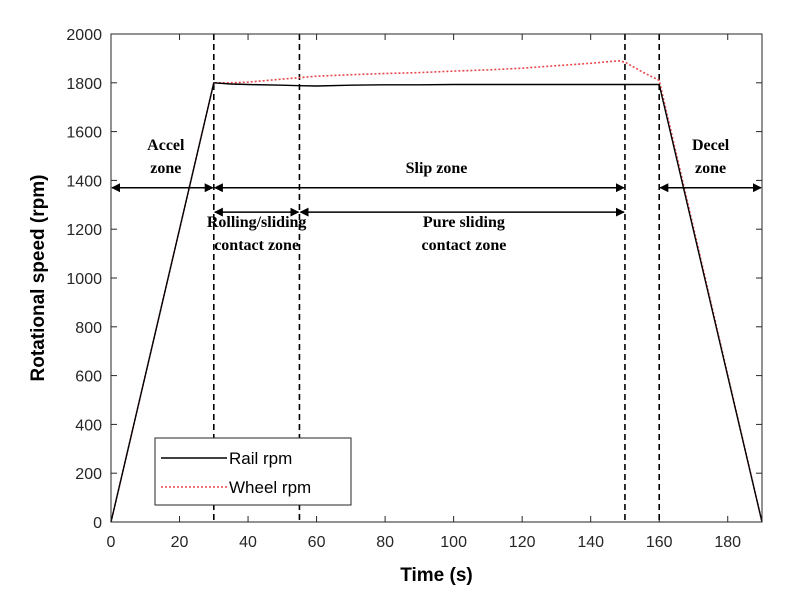  I want to click on x-tick-label: 0, so click(111, 542).